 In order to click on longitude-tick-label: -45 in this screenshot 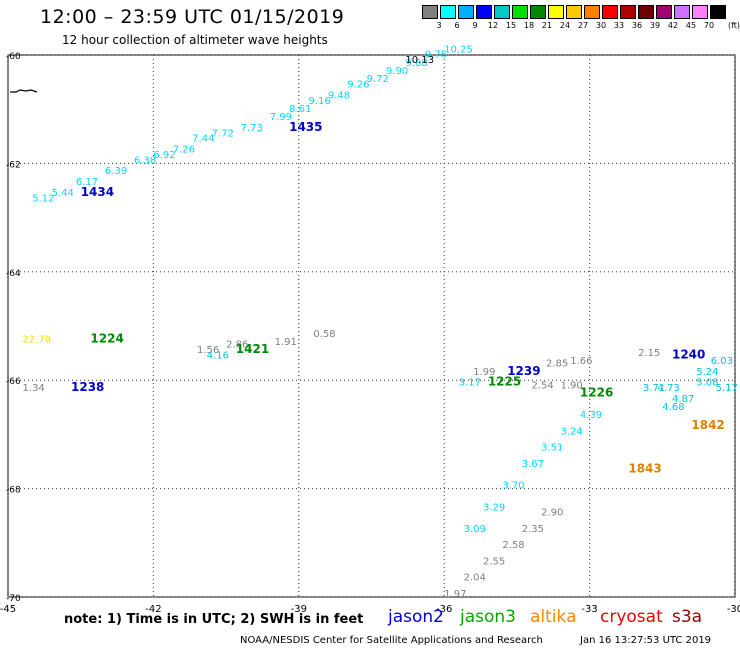, I will do `click(8, 609)`.